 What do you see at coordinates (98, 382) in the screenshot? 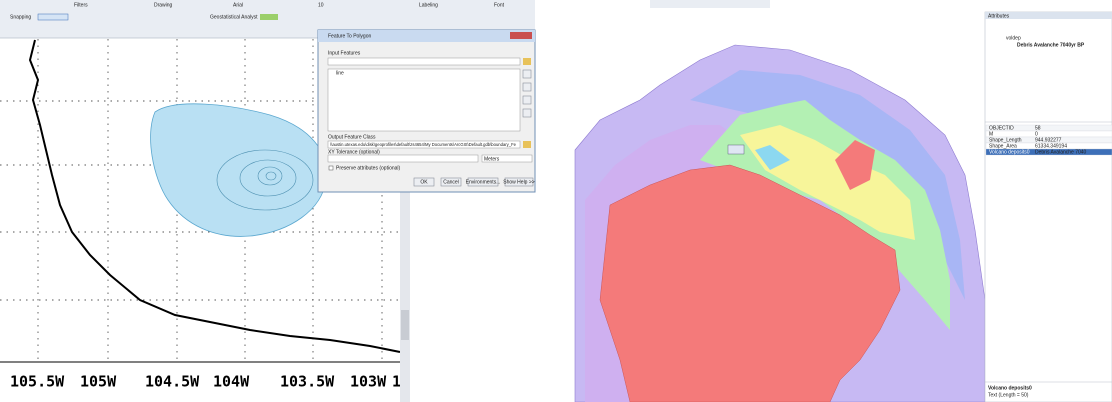
I see `axis-label: 105W` at bounding box center [98, 382].